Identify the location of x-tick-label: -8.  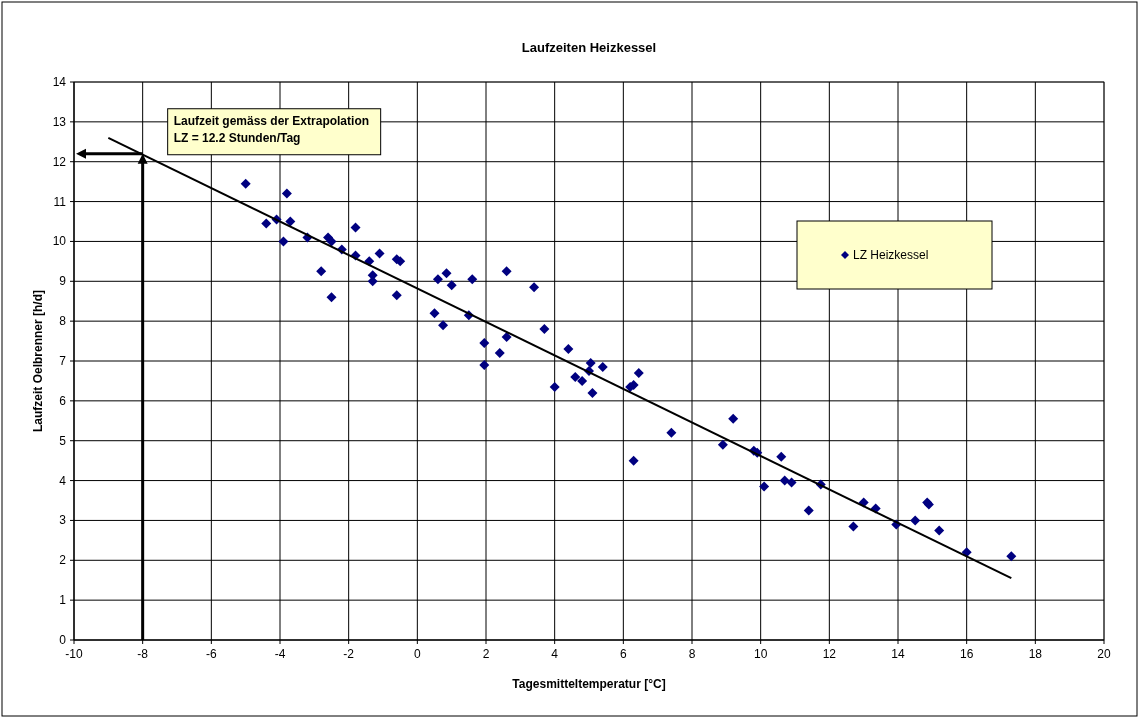
(143, 654).